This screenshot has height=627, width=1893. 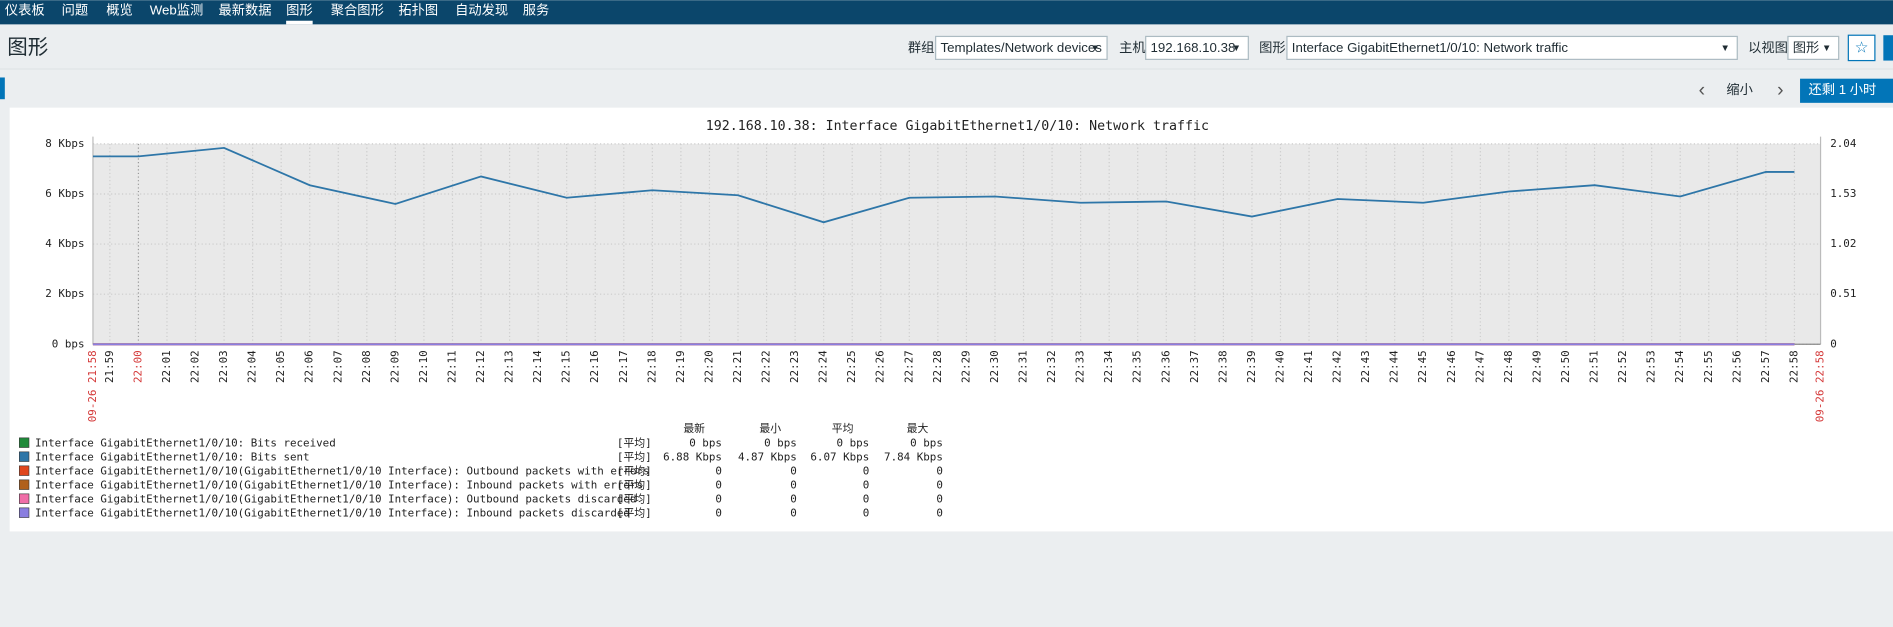 I want to click on nav-item: 最新数据, so click(x=245, y=10).